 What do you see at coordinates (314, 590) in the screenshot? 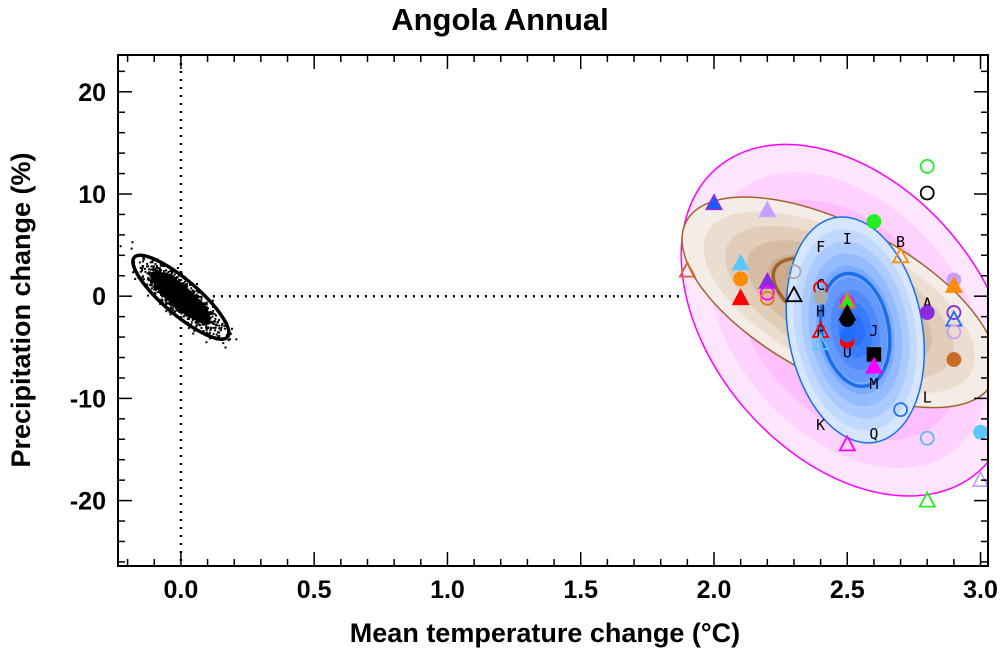
I see `x-tick-label: 0.5` at bounding box center [314, 590].